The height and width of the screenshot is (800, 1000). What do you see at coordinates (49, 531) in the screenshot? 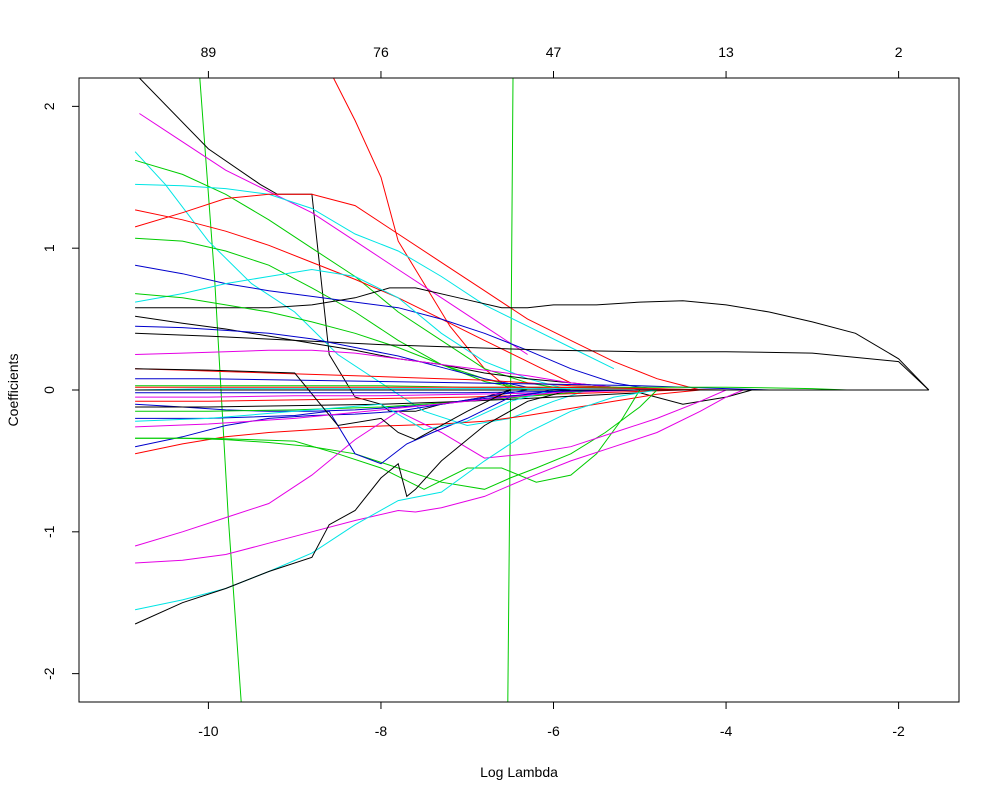
I see `y-tick-label-2: -1` at bounding box center [49, 531].